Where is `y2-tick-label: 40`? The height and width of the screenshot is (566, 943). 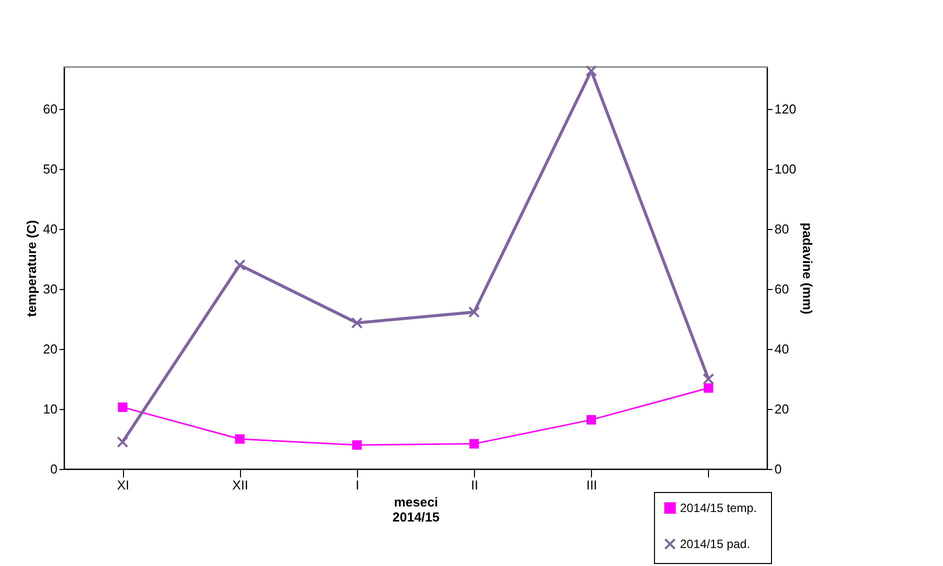
y2-tick-label: 40 is located at coordinates (781, 349).